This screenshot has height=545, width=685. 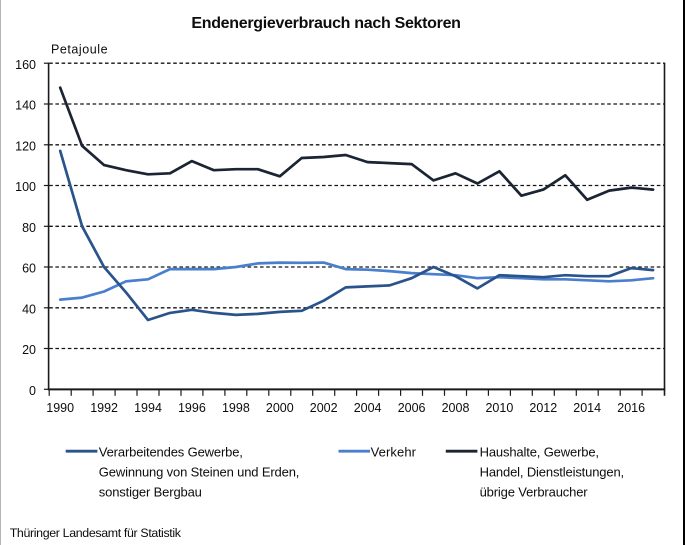 What do you see at coordinates (412, 408) in the screenshot?
I see `svg-text: 2006` at bounding box center [412, 408].